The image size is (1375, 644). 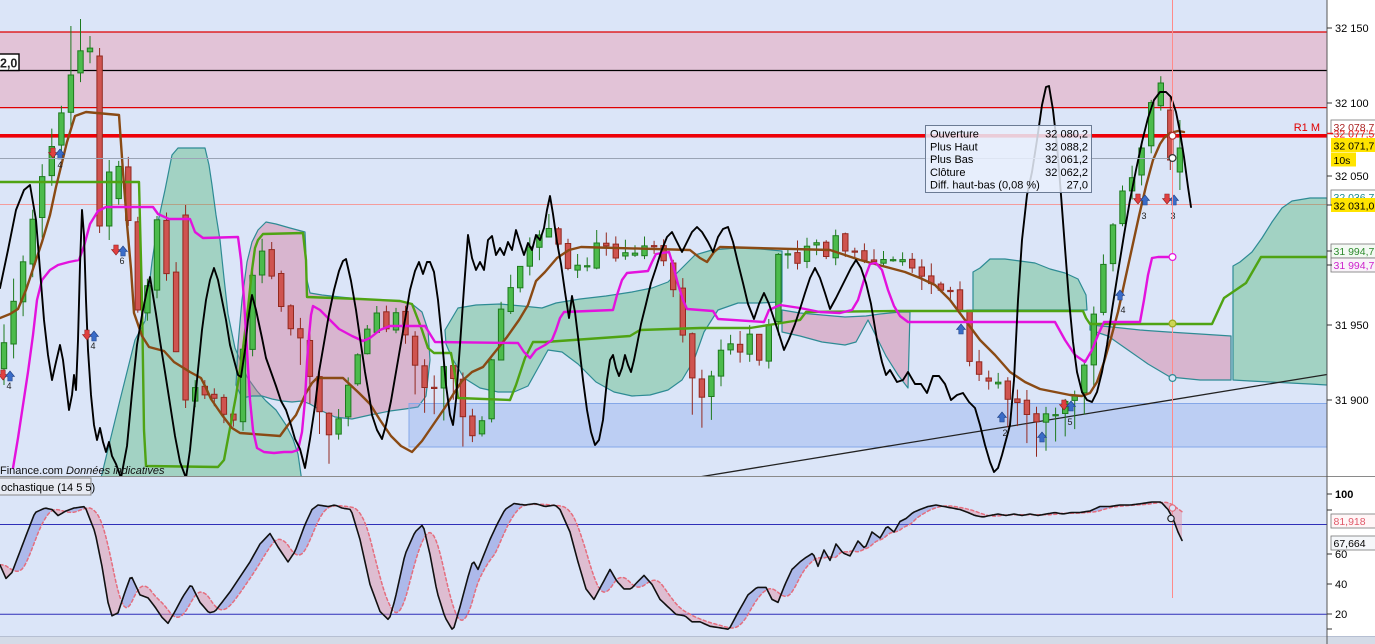 What do you see at coordinates (8, 64) in the screenshot?
I see `svg-text: 2,0` at bounding box center [8, 64].